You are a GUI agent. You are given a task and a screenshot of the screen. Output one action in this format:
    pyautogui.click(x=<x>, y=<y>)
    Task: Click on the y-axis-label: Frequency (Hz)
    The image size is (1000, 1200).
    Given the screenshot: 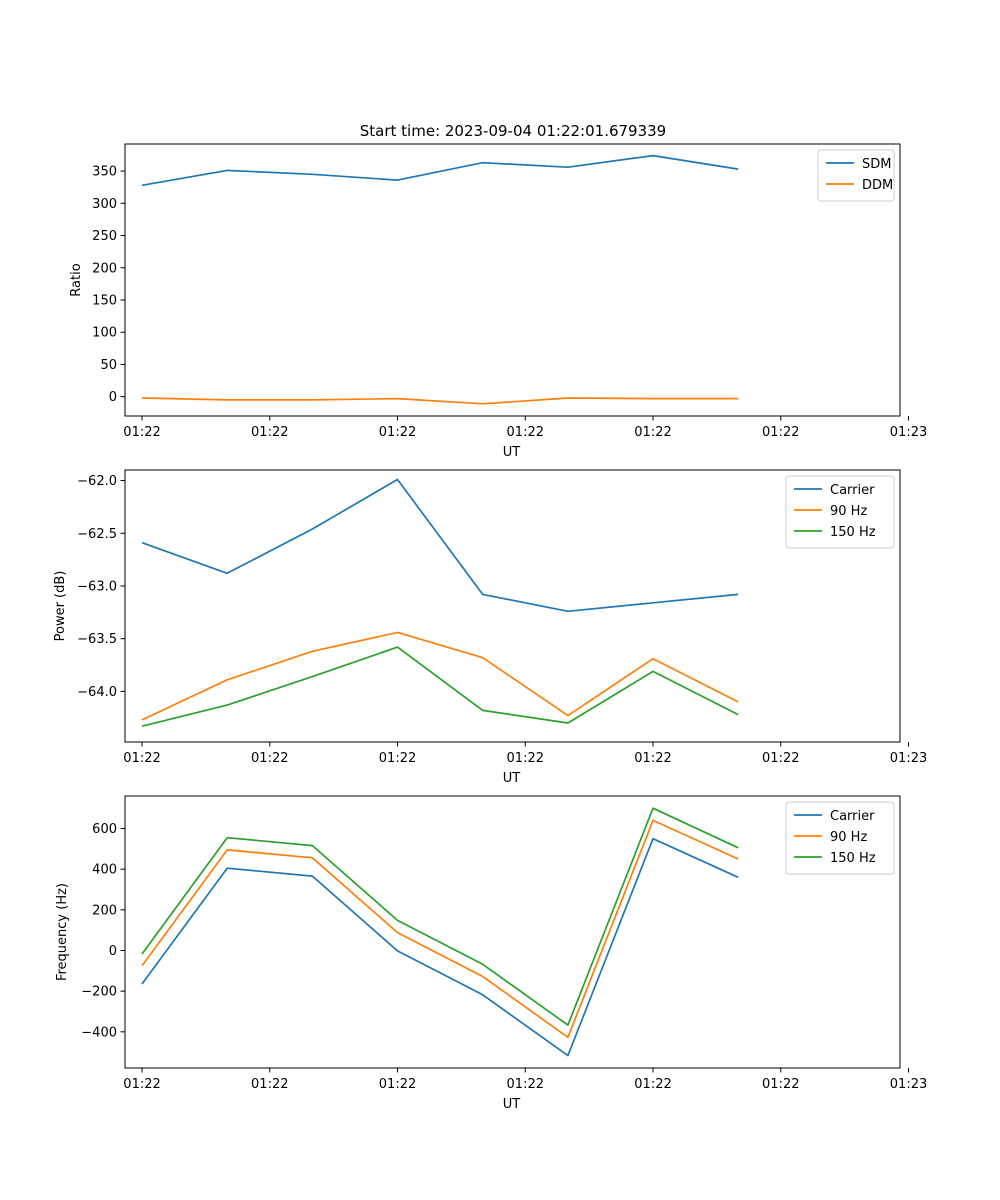 What is the action you would take?
    pyautogui.click(x=62, y=932)
    